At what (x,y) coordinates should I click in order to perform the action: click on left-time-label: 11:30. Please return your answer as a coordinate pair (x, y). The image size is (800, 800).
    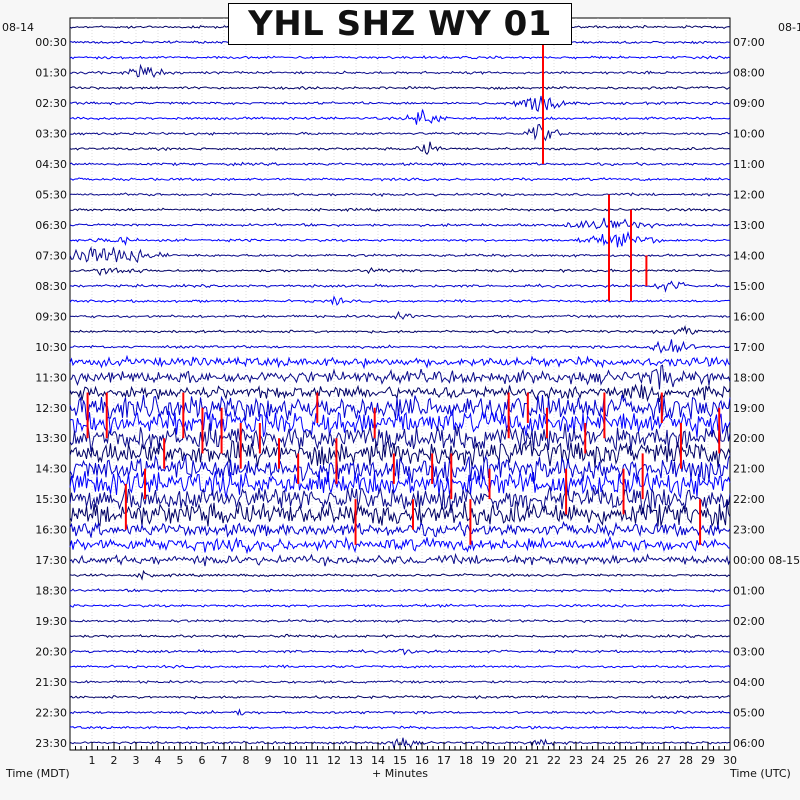
    Looking at the image, I should click on (51, 377).